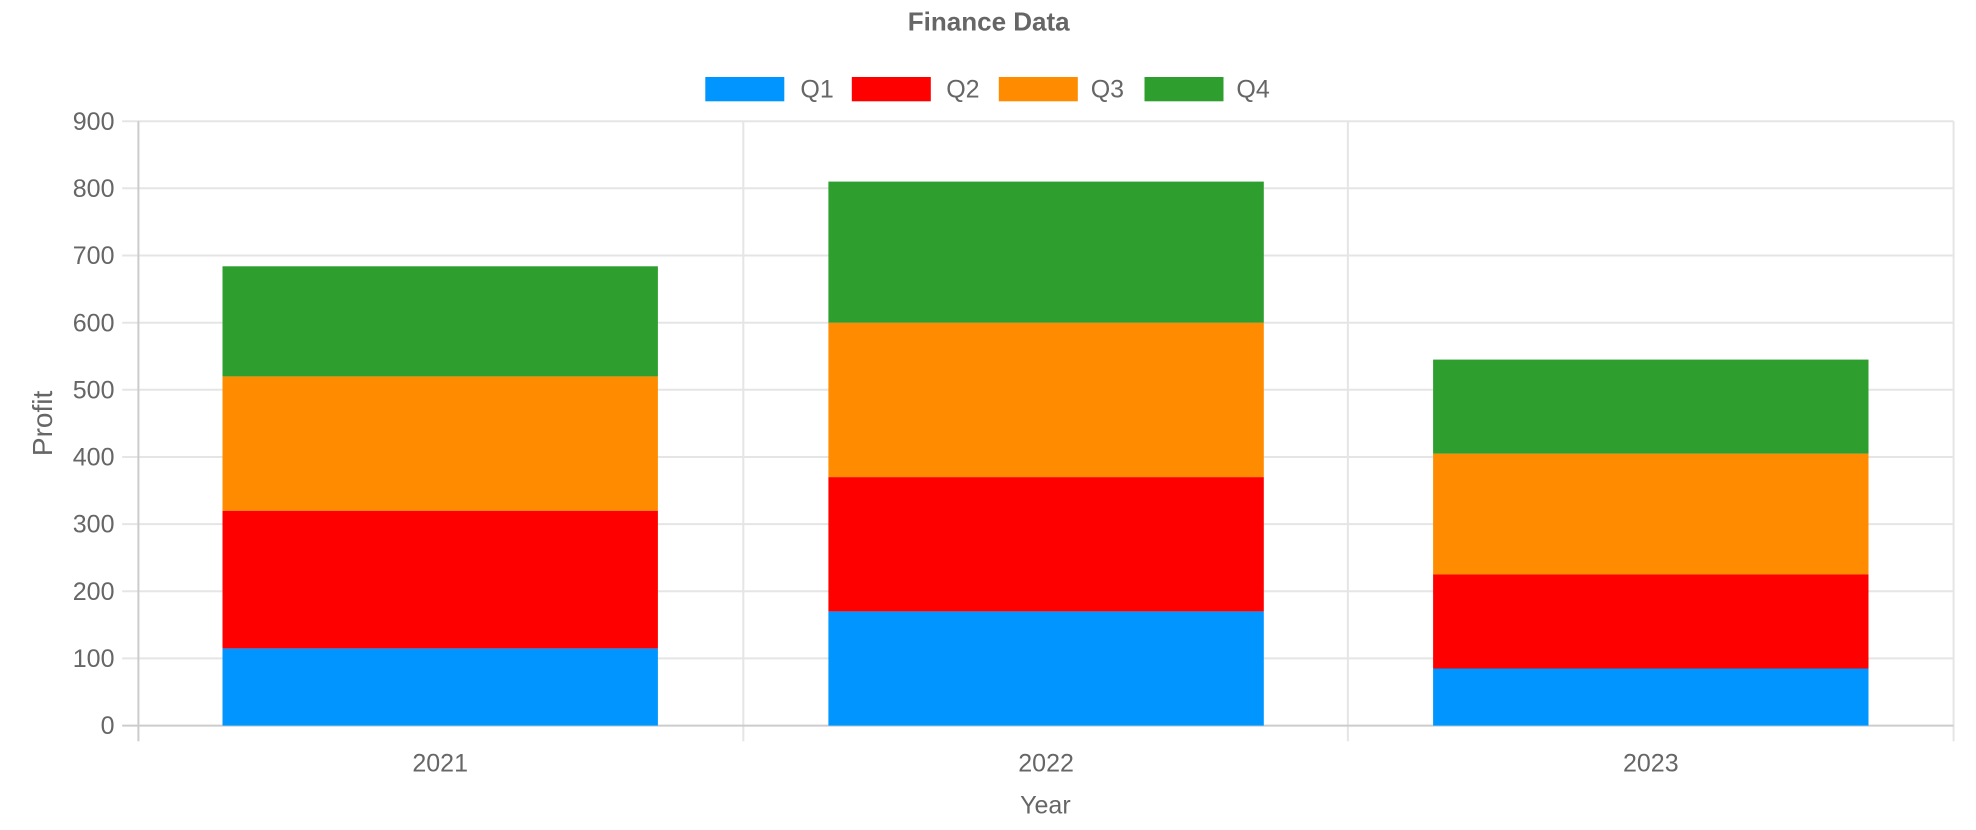 The height and width of the screenshot is (830, 1976). I want to click on svg-text: 500, so click(94, 390).